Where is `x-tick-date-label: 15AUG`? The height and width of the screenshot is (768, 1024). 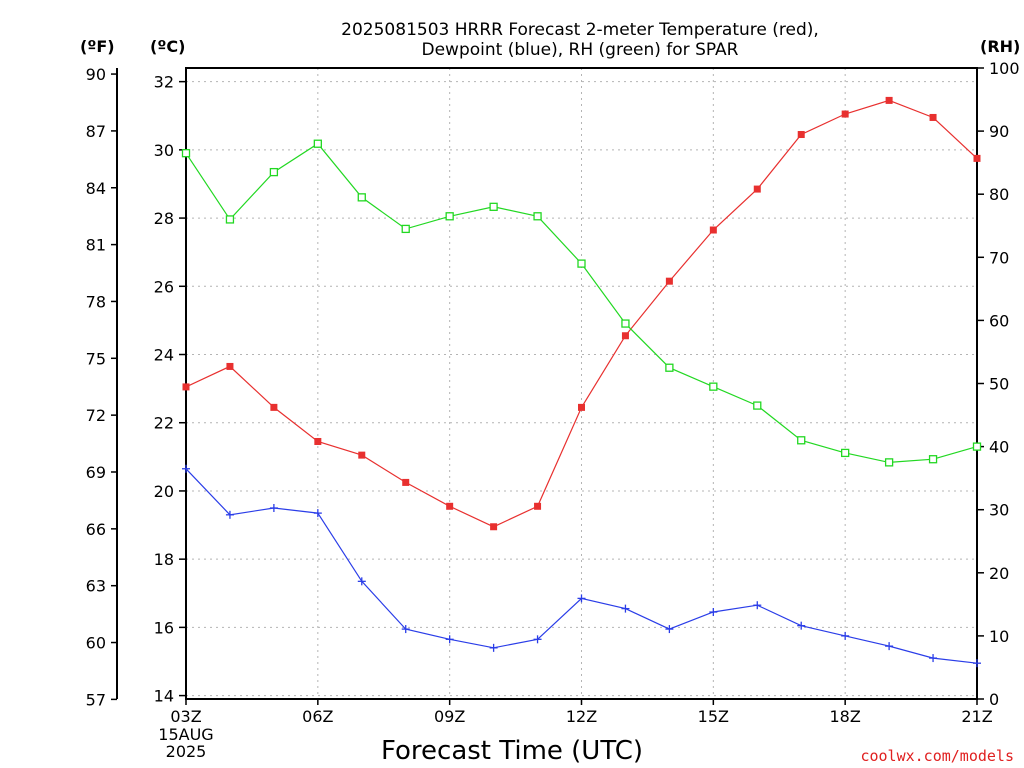 x-tick-date-label: 15AUG is located at coordinates (185, 734).